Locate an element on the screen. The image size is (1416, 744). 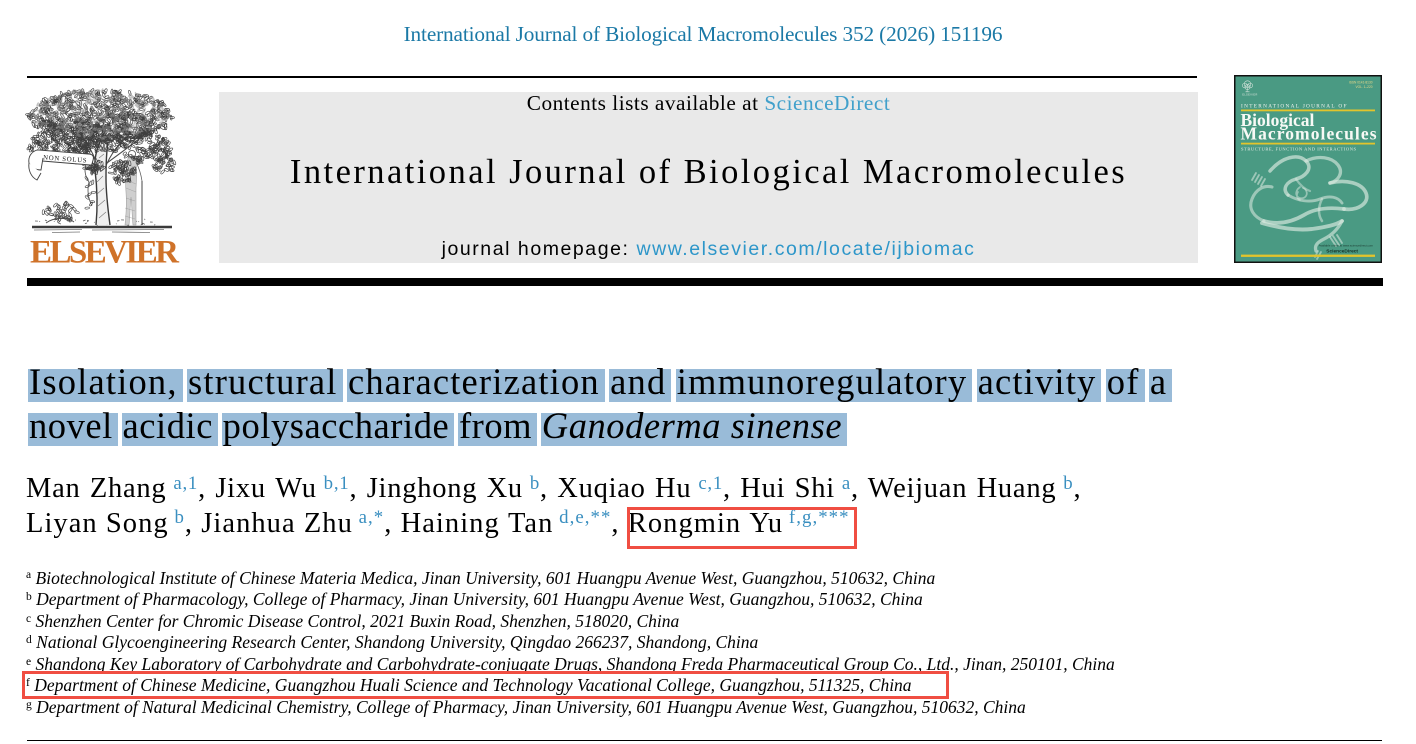
svg-text: Macromolecules is located at coordinates (1309, 134).